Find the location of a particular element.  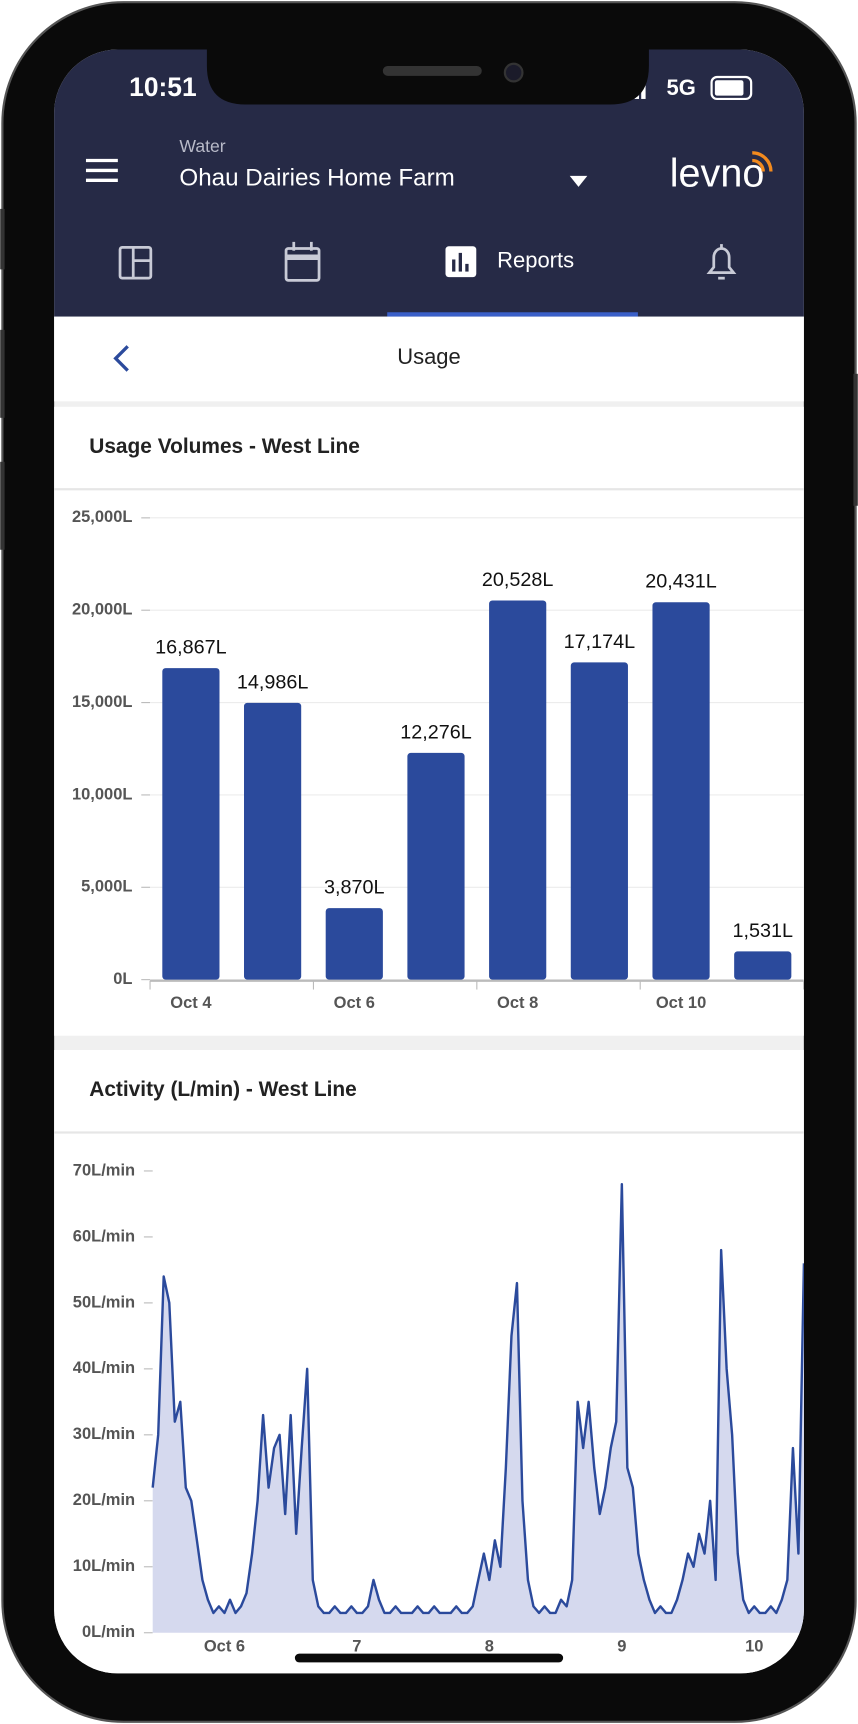

logo-signal is located at coordinates (762, 161).